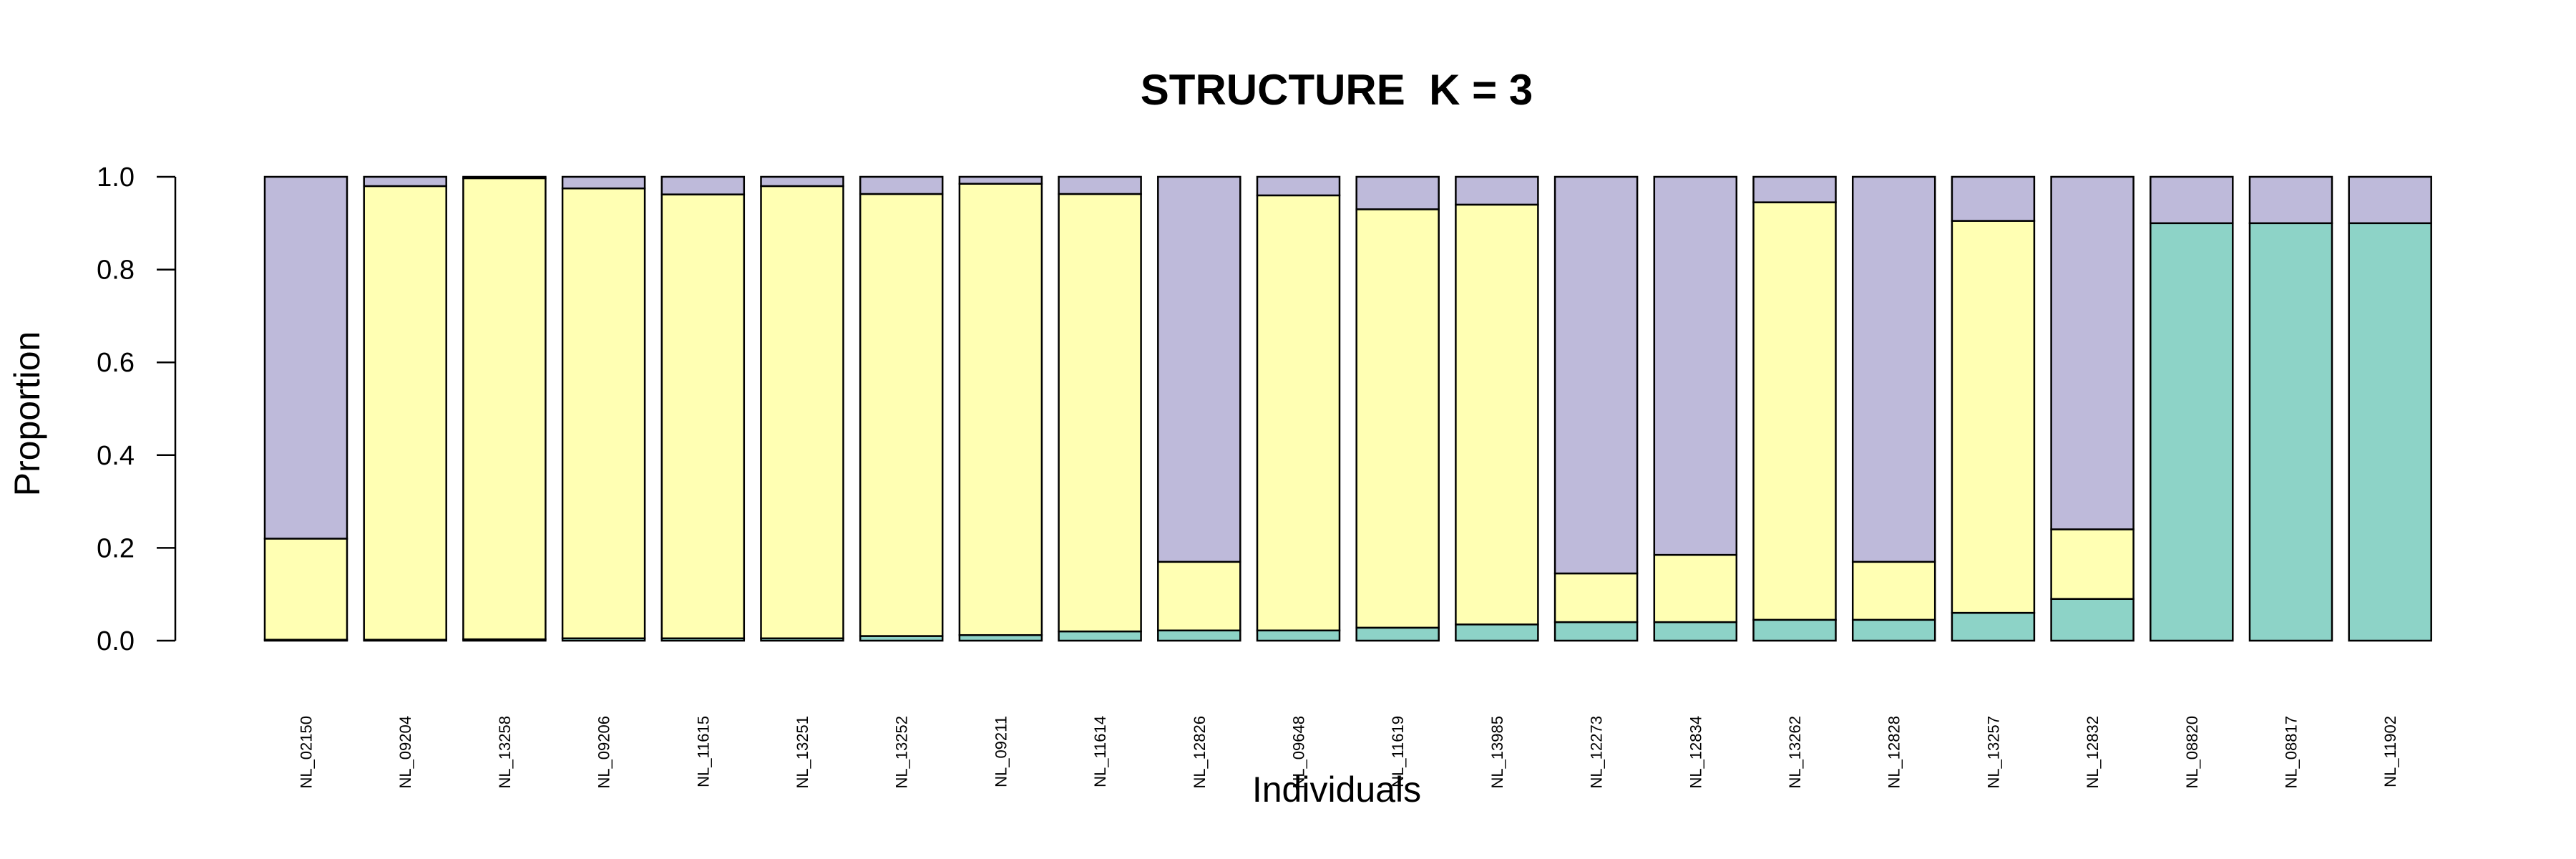 The width and height of the screenshot is (2576, 859). Describe the element at coordinates (405, 752) in the screenshot. I see `x-tick-label: NL_09204` at that location.